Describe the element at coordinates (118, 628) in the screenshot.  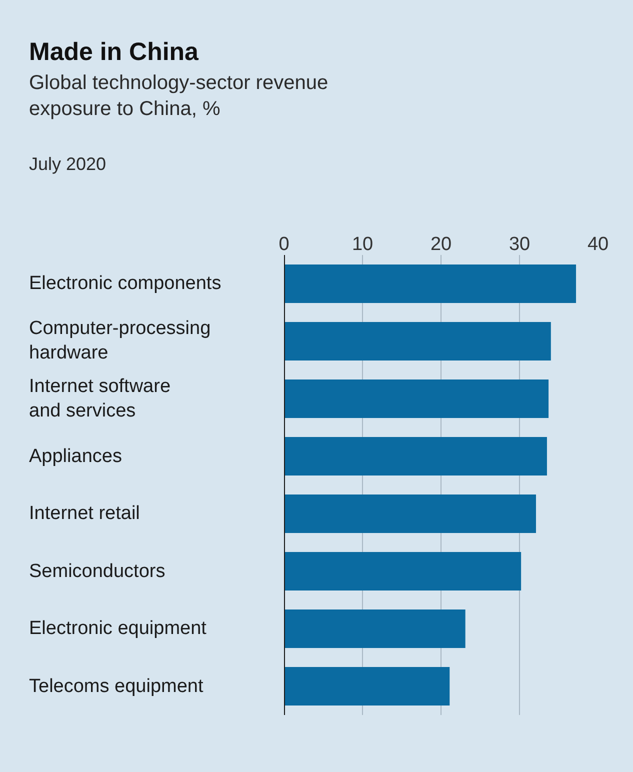
I see `y-tick-label: Electronic equipment` at that location.